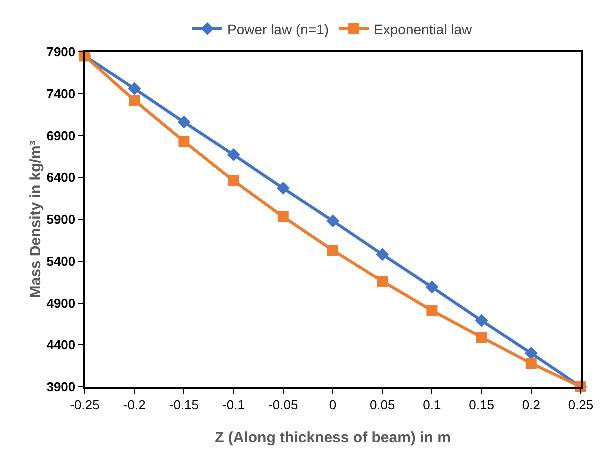 The height and width of the screenshot is (455, 603). Describe the element at coordinates (61, 220) in the screenshot. I see `y-tick-label: 5900` at that location.